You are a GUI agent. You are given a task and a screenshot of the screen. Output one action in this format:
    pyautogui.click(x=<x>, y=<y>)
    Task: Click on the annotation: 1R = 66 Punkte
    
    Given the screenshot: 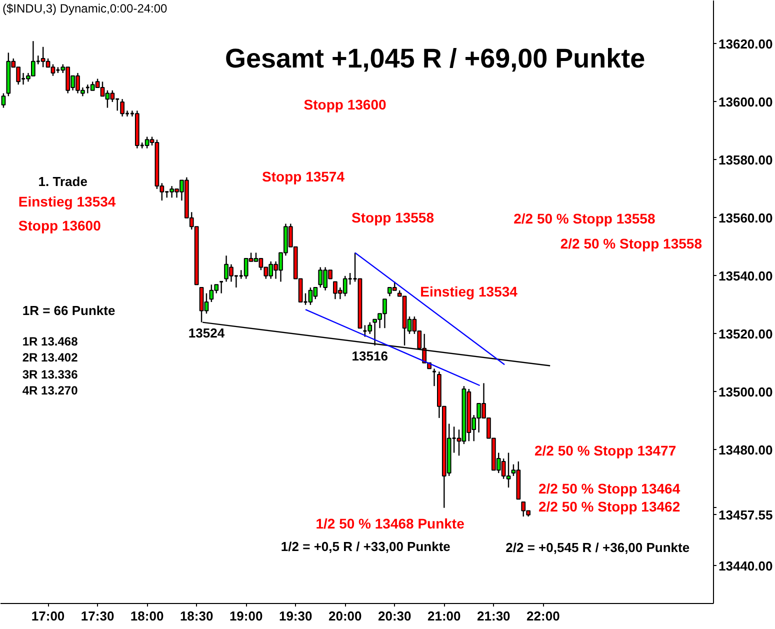 What is the action you would take?
    pyautogui.click(x=69, y=310)
    